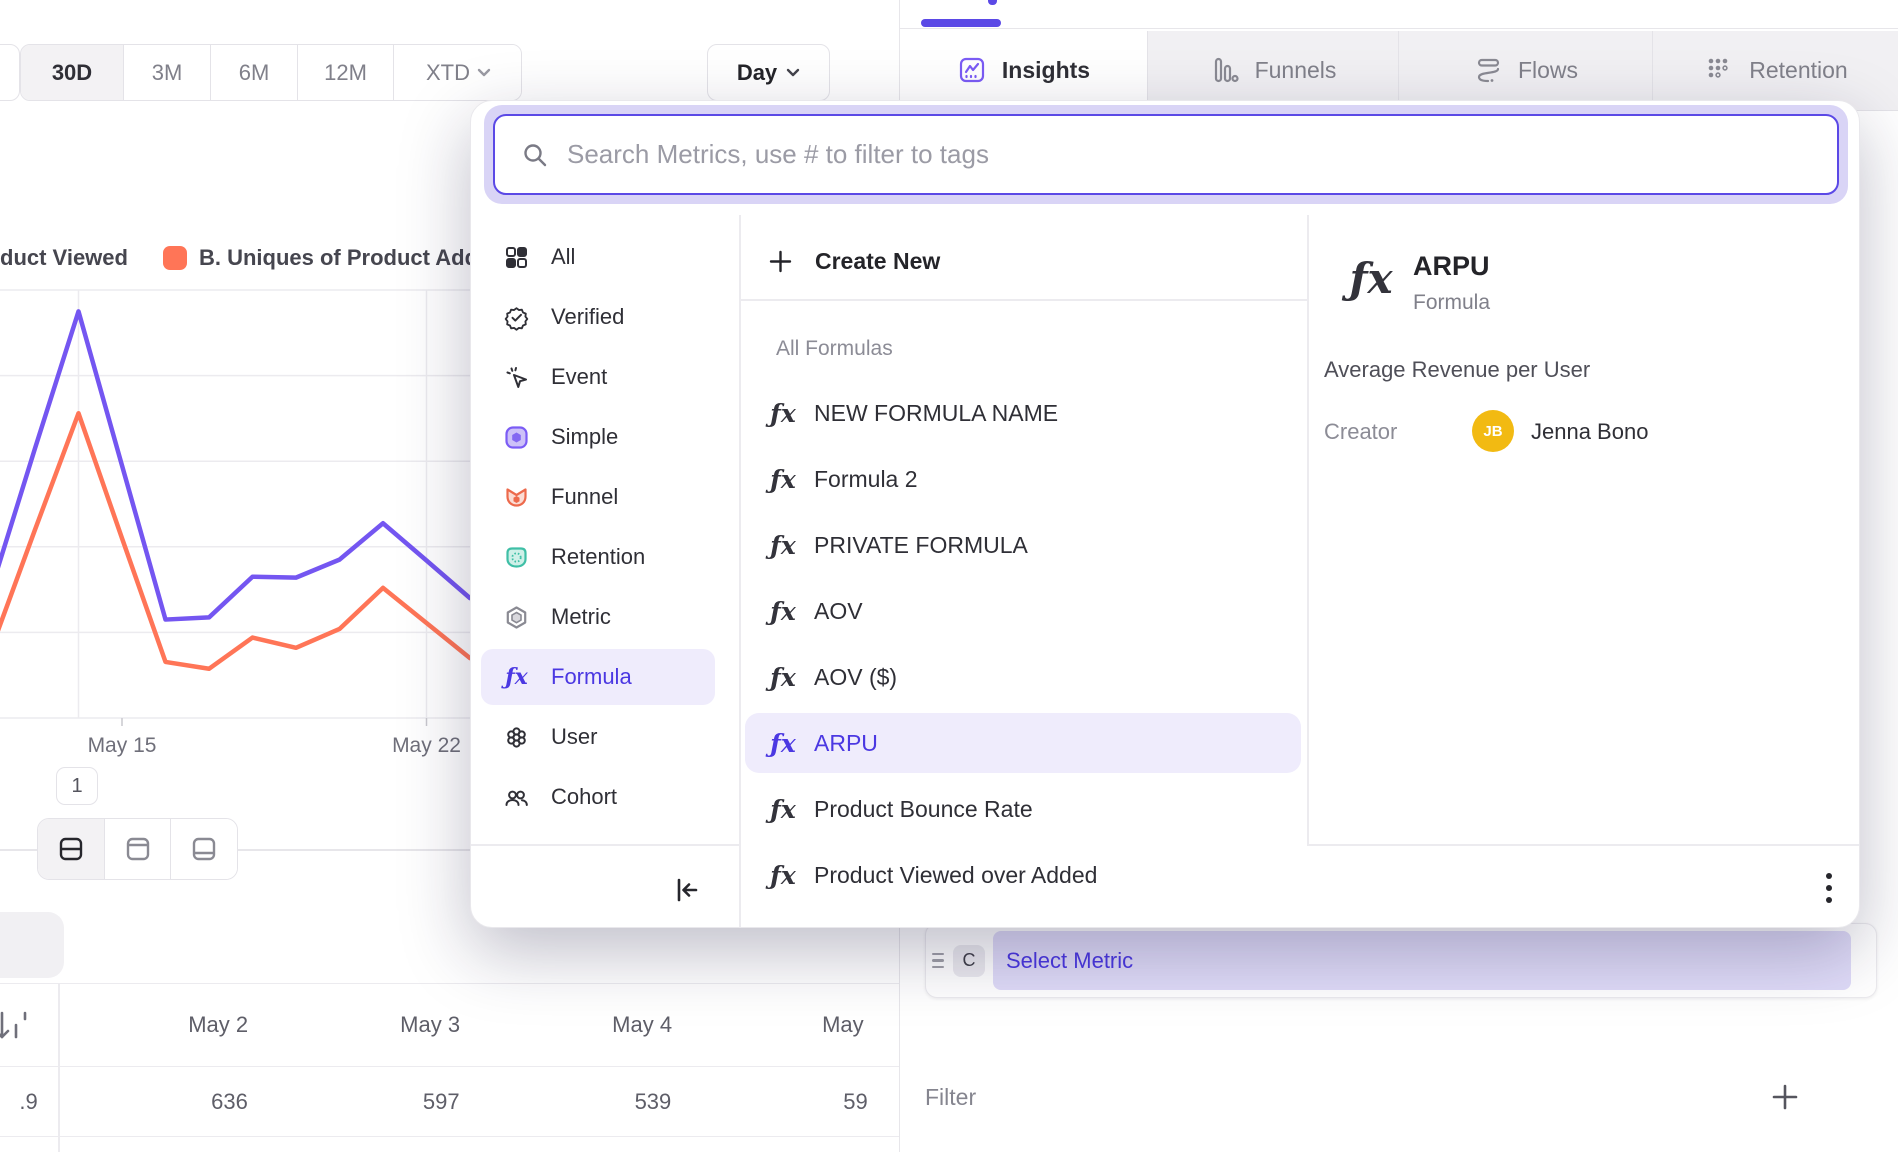 Image resolution: width=1898 pixels, height=1152 pixels. I want to click on legend-series-b-swatch, so click(174, 258).